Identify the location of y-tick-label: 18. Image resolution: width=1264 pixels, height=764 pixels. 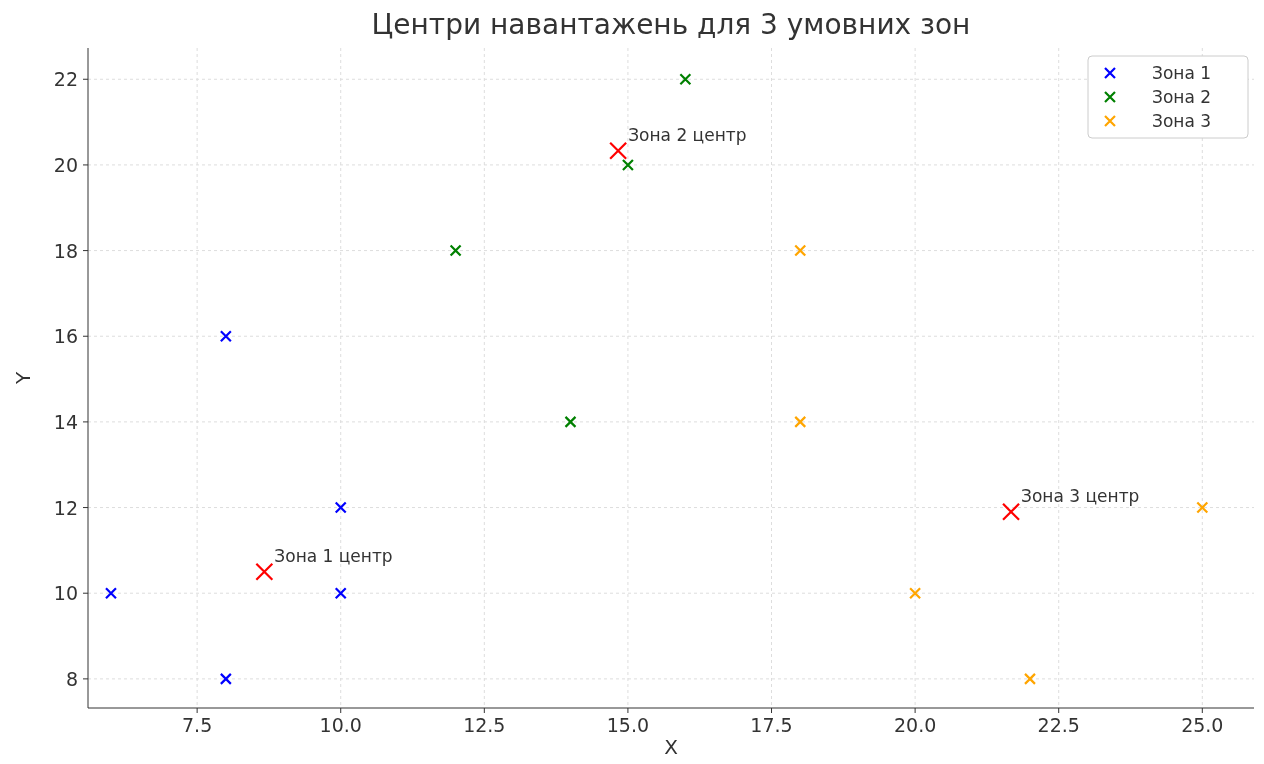
(65, 250).